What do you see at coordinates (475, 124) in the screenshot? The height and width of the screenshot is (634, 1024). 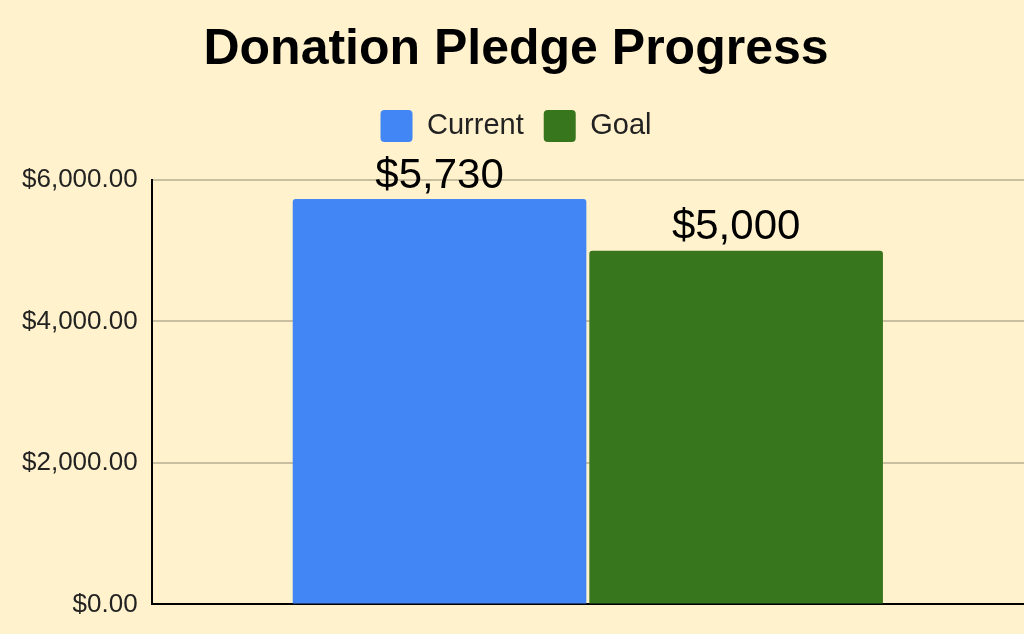 I see `legend-label: Current` at bounding box center [475, 124].